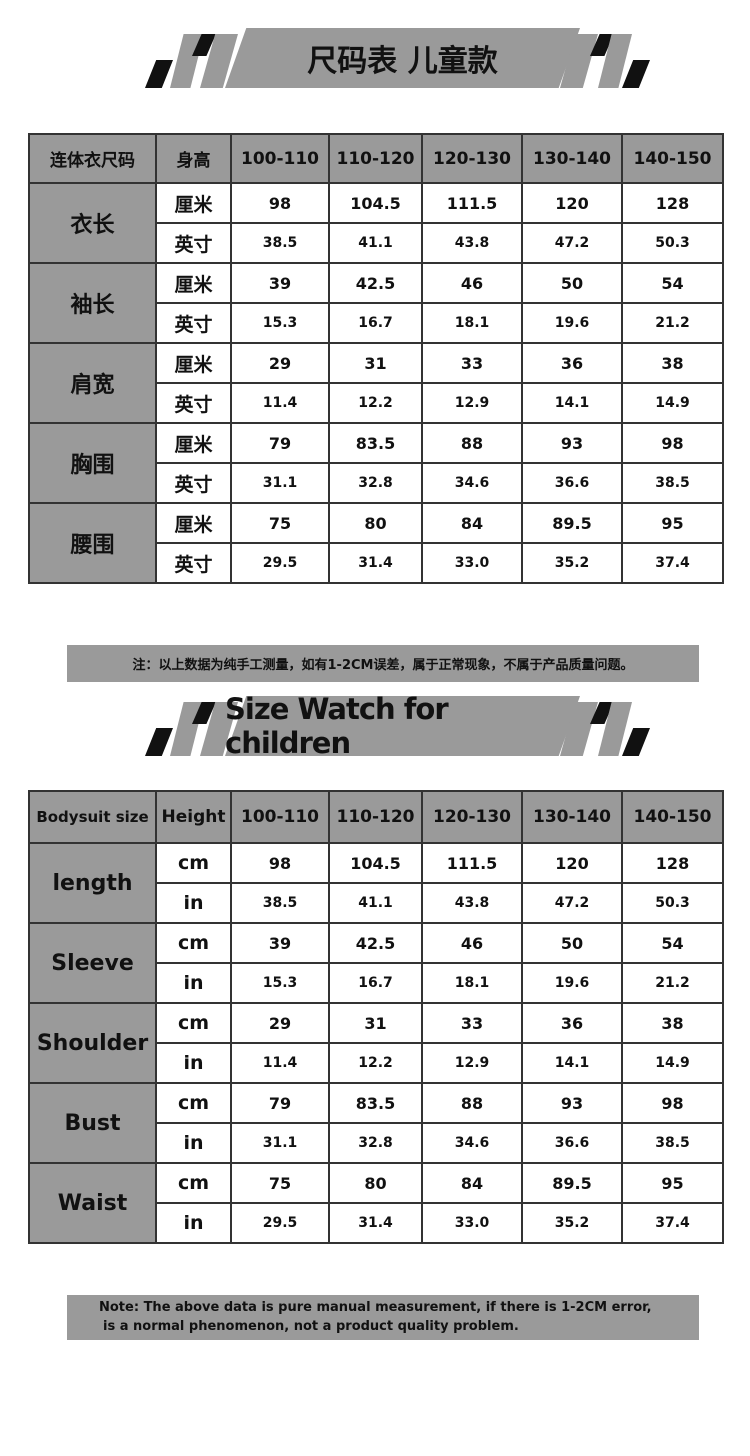  I want to click on value-in: 18.1, so click(472, 323).